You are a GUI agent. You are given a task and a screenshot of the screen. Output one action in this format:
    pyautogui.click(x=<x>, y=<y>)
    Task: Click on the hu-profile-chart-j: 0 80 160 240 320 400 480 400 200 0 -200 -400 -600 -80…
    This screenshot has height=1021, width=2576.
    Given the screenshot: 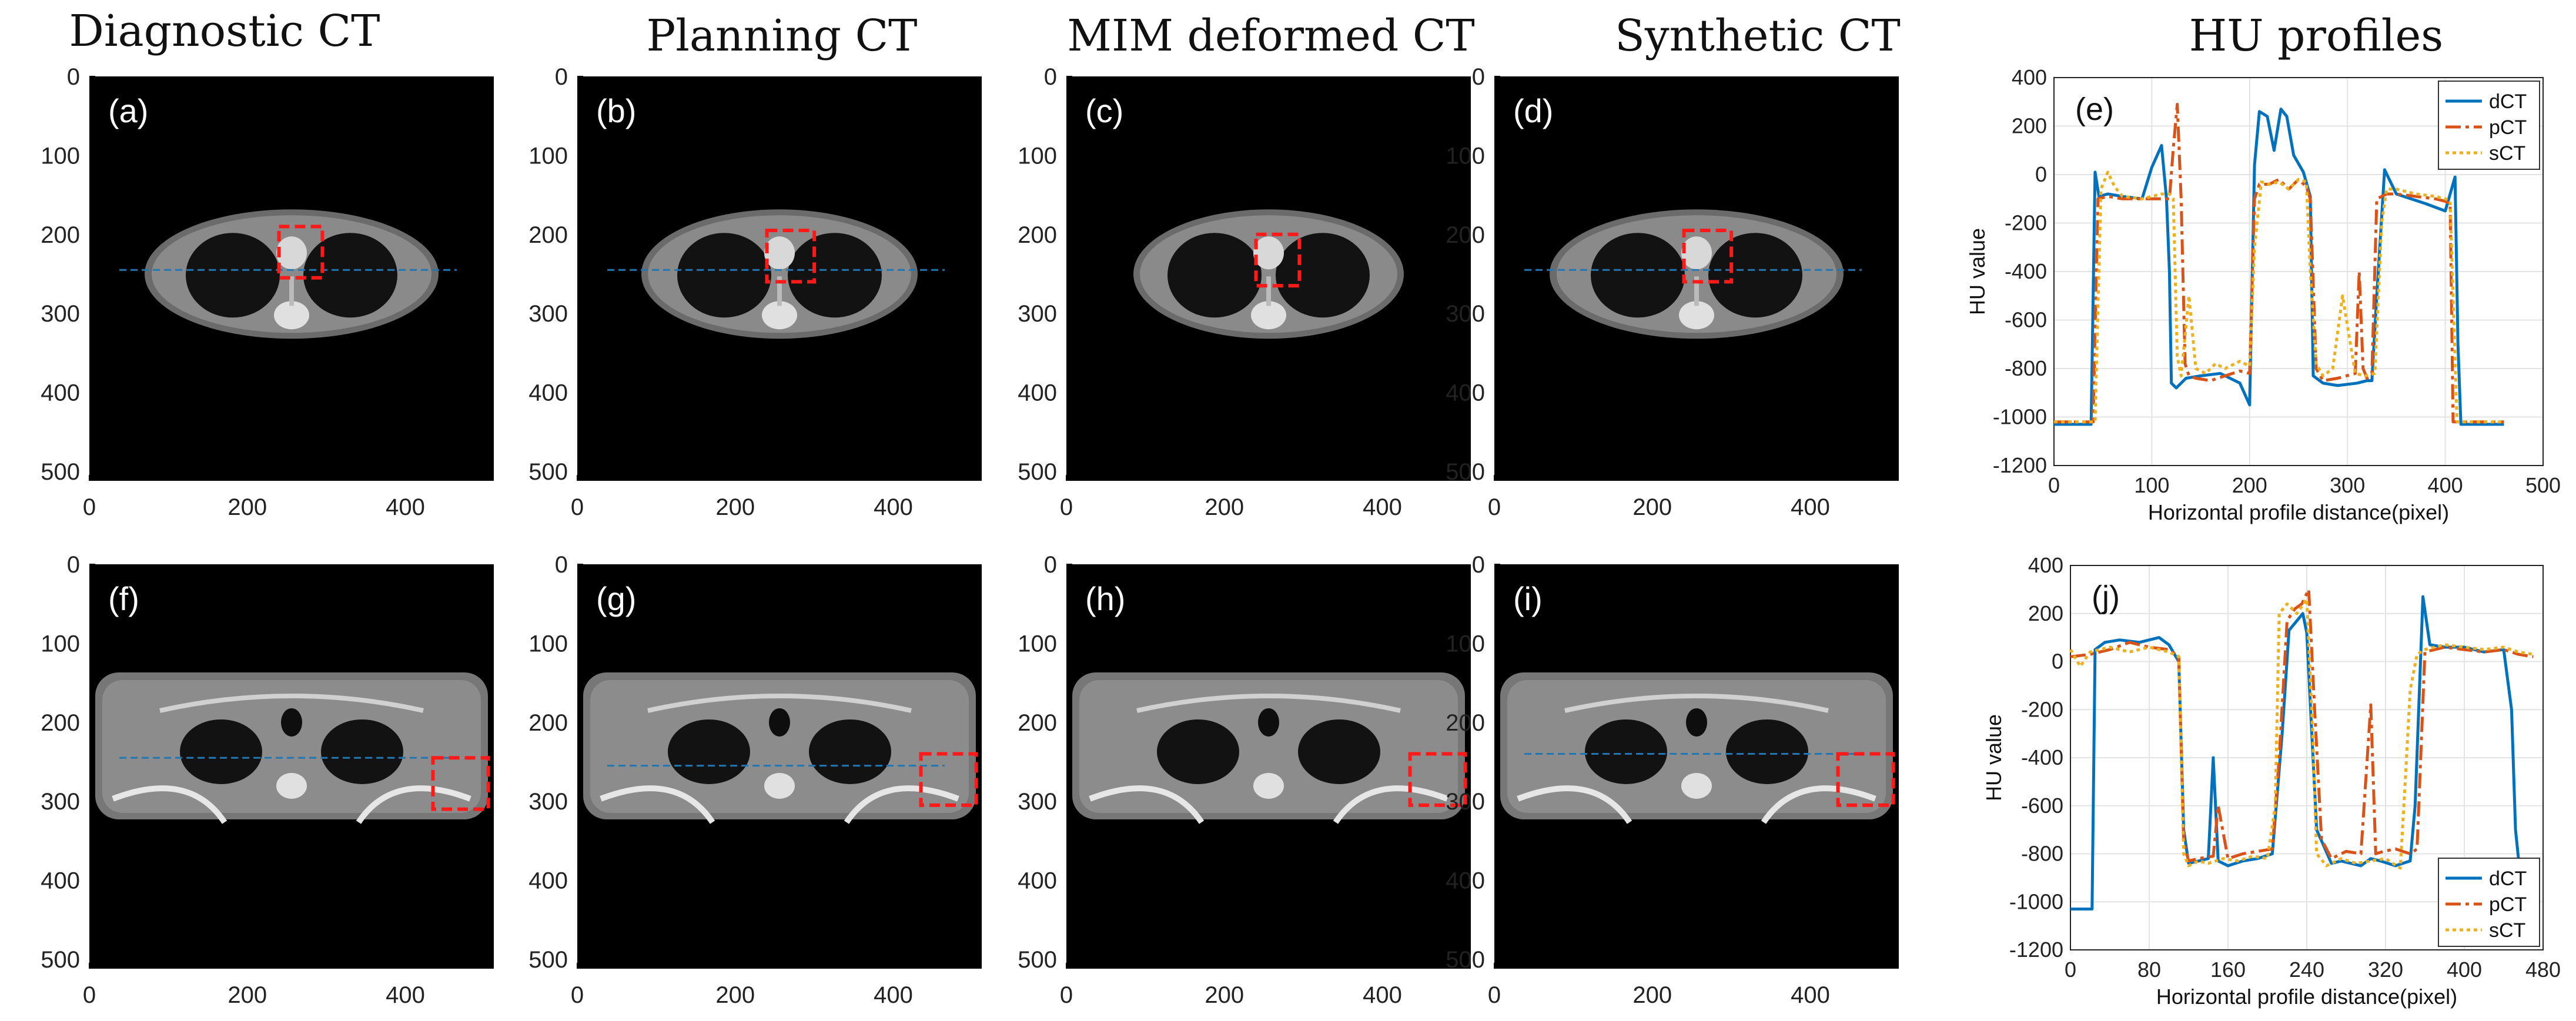 What is the action you would take?
    pyautogui.click(x=2271, y=781)
    